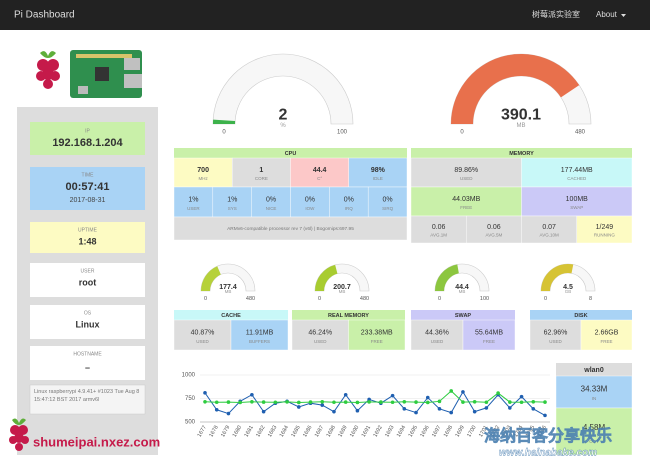 The height and width of the screenshot is (461, 650). Describe the element at coordinates (354, 432) in the screenshot. I see `x-tick-label: 1690` at that location.